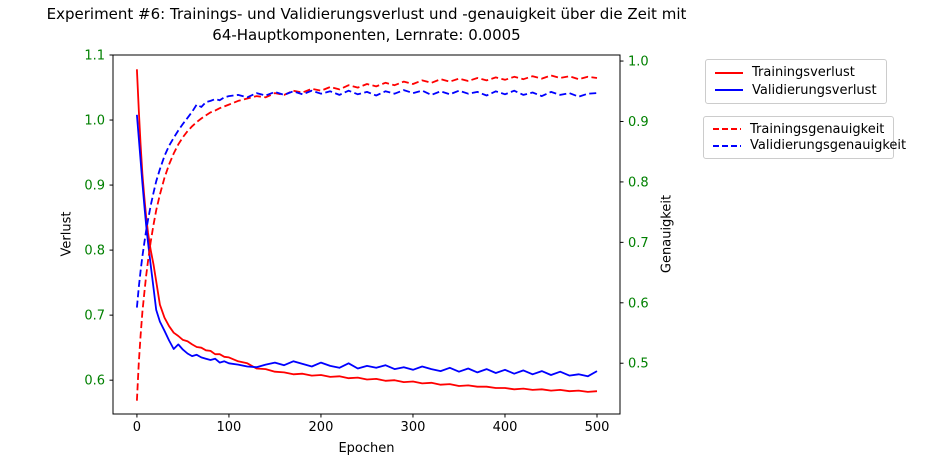  Describe the element at coordinates (638, 62) in the screenshot. I see `y-right-tick-label: 1.0` at that location.